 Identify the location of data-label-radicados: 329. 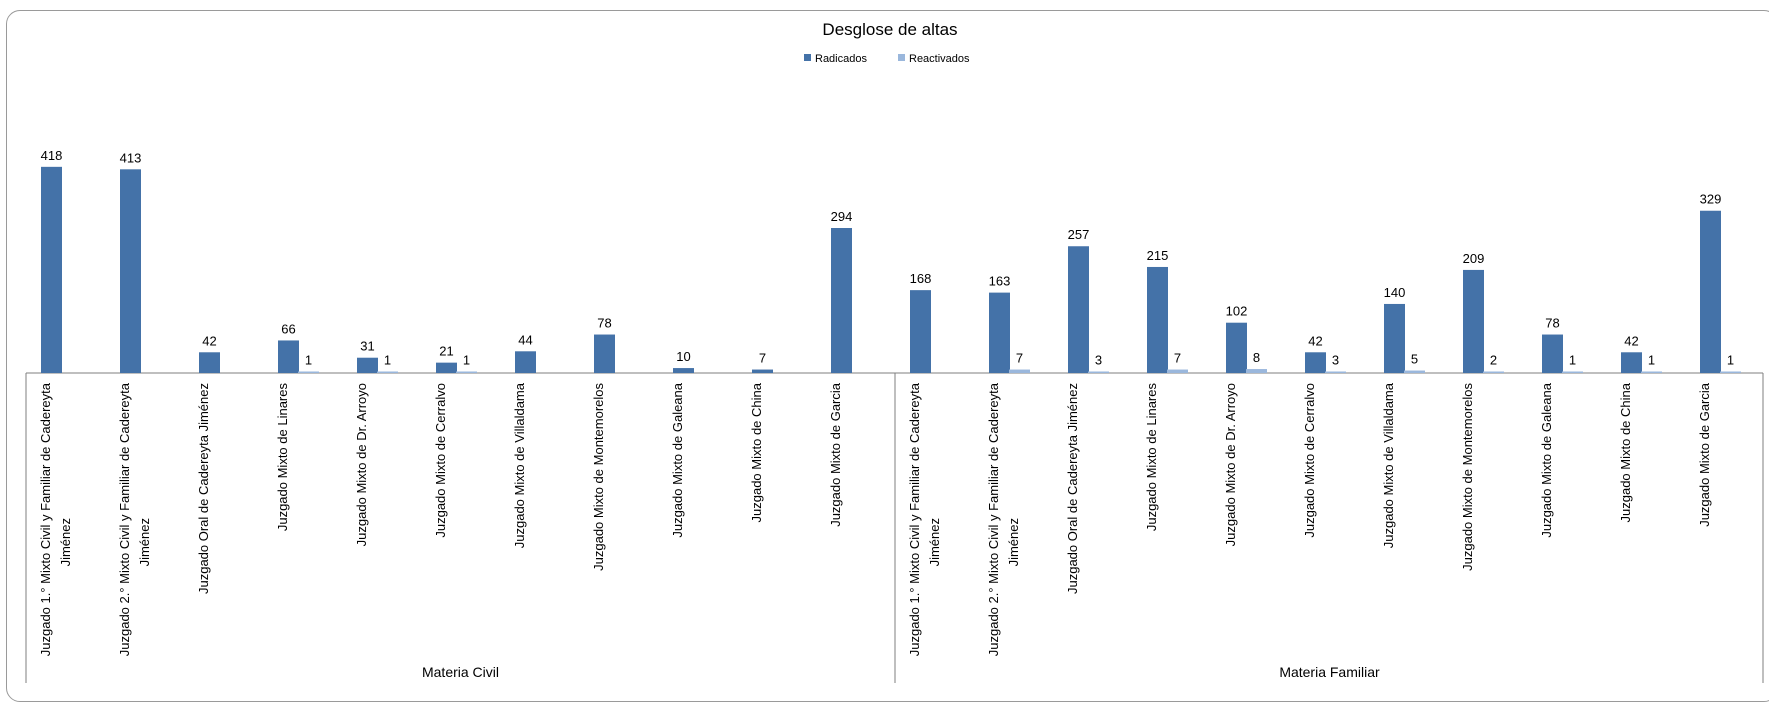
(1711, 199).